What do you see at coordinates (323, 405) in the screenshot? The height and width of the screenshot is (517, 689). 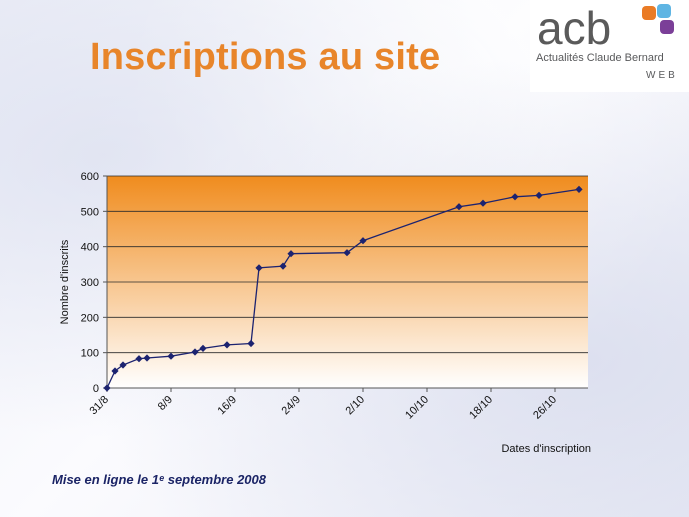 I see `x-tick-labels: 31/8 8/9 16/9 24/9 2/10 10/10 18/10 26/10` at bounding box center [323, 405].